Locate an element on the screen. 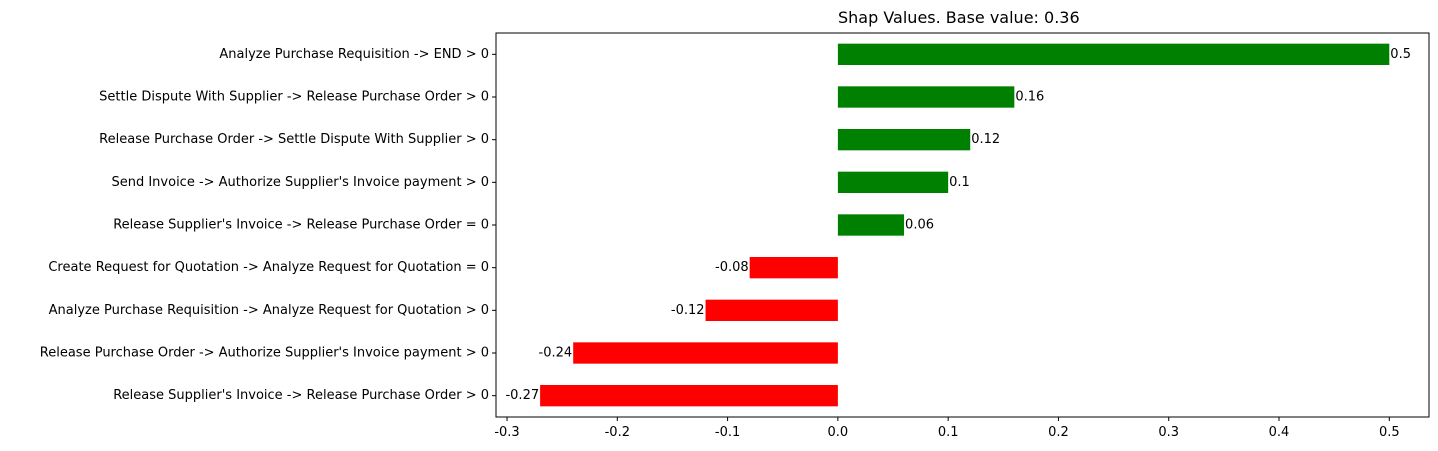  x-axis-ticks: -0.3 -0.2 -0.1 0.0 0.1 0.2 0.3 0.4 0.5 is located at coordinates (947, 428).